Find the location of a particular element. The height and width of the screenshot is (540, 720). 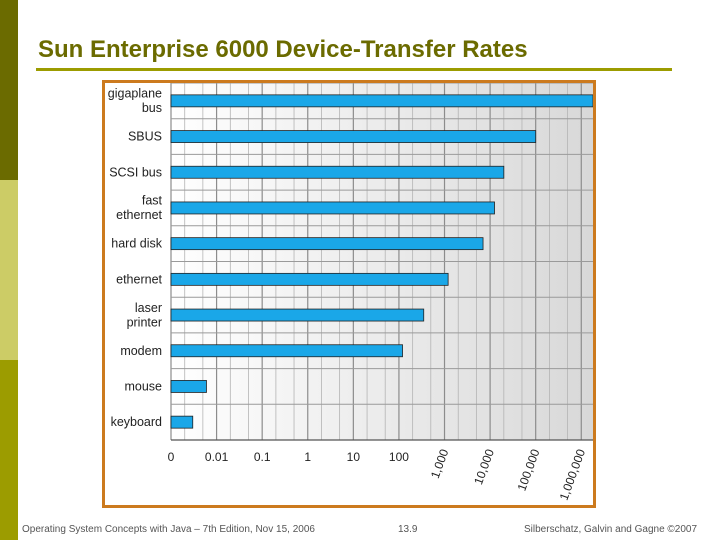

category-label: bus is located at coordinates (152, 108).